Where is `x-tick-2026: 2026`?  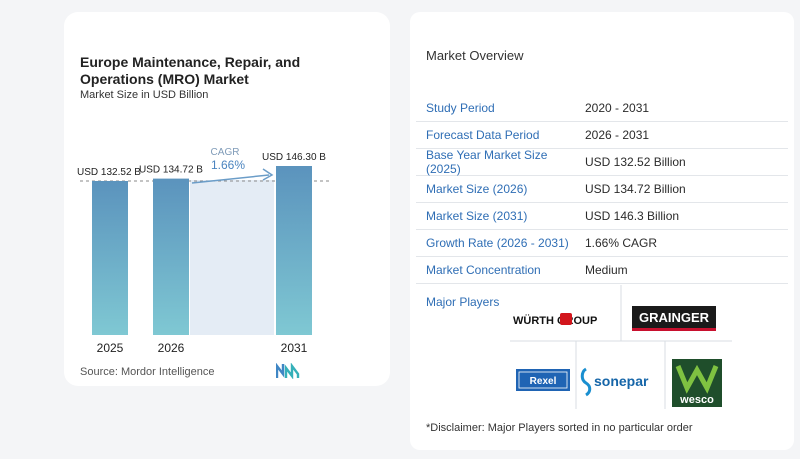
x-tick-2026: 2026 is located at coordinates (171, 348).